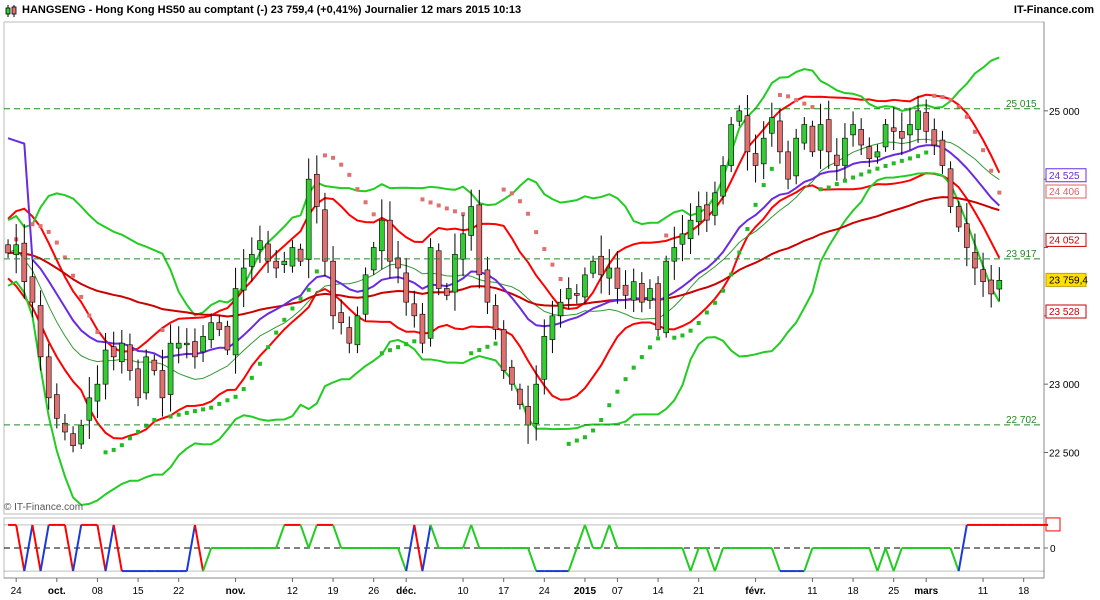 The image size is (1100, 600). Describe the element at coordinates (1053, 549) in the screenshot. I see `oscillator-y-tick-label: 0` at that location.